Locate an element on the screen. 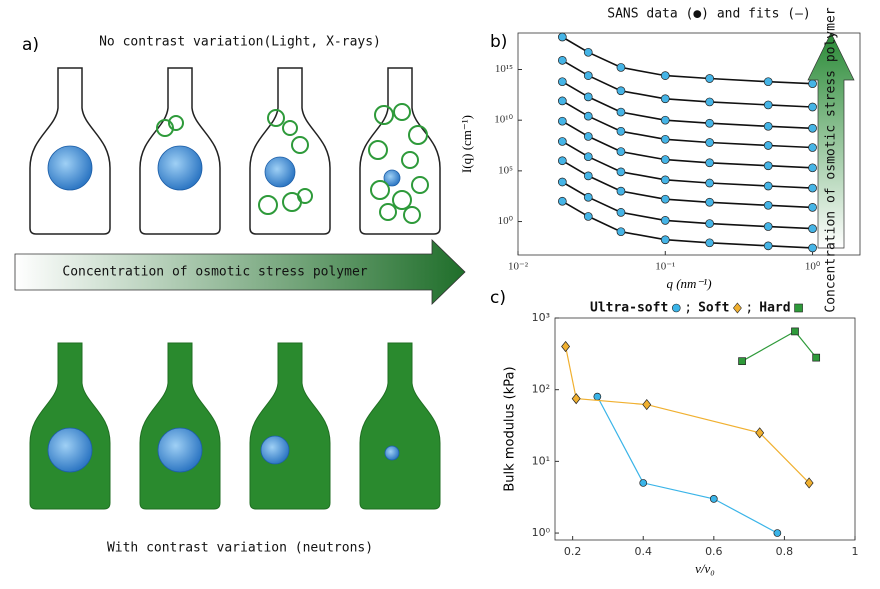  y-tick-label: 10¹⁵ is located at coordinates (504, 69).